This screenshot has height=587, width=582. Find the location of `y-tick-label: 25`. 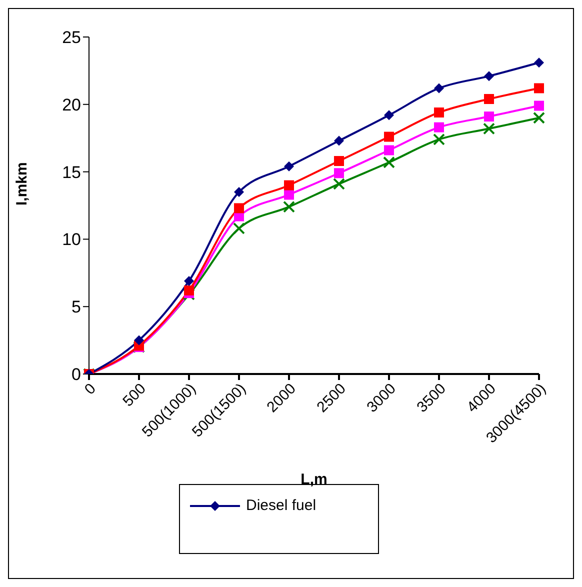

y-tick-label: 25 is located at coordinates (71, 38).